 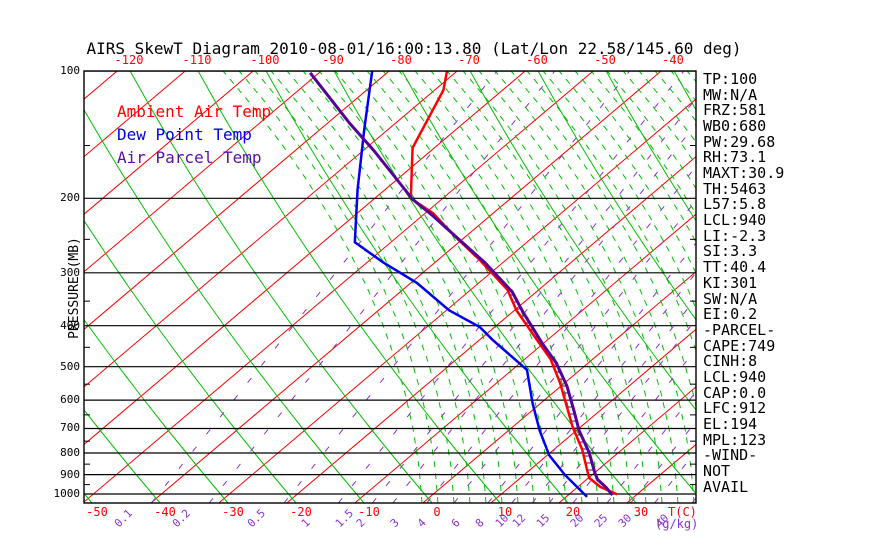 What do you see at coordinates (401, 60) in the screenshot?
I see `top-axis-tick: -80` at bounding box center [401, 60].